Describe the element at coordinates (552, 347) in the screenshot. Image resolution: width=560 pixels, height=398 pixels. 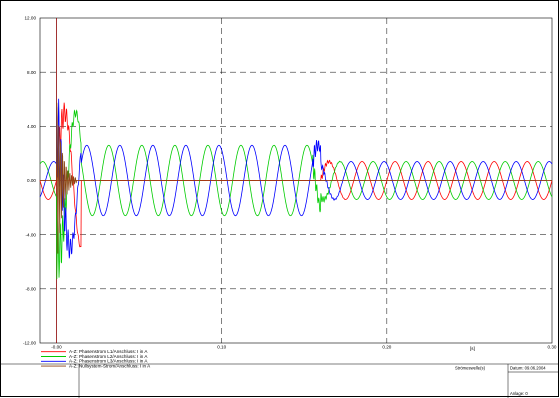
I see `x-tick-label: 0.30` at that location.